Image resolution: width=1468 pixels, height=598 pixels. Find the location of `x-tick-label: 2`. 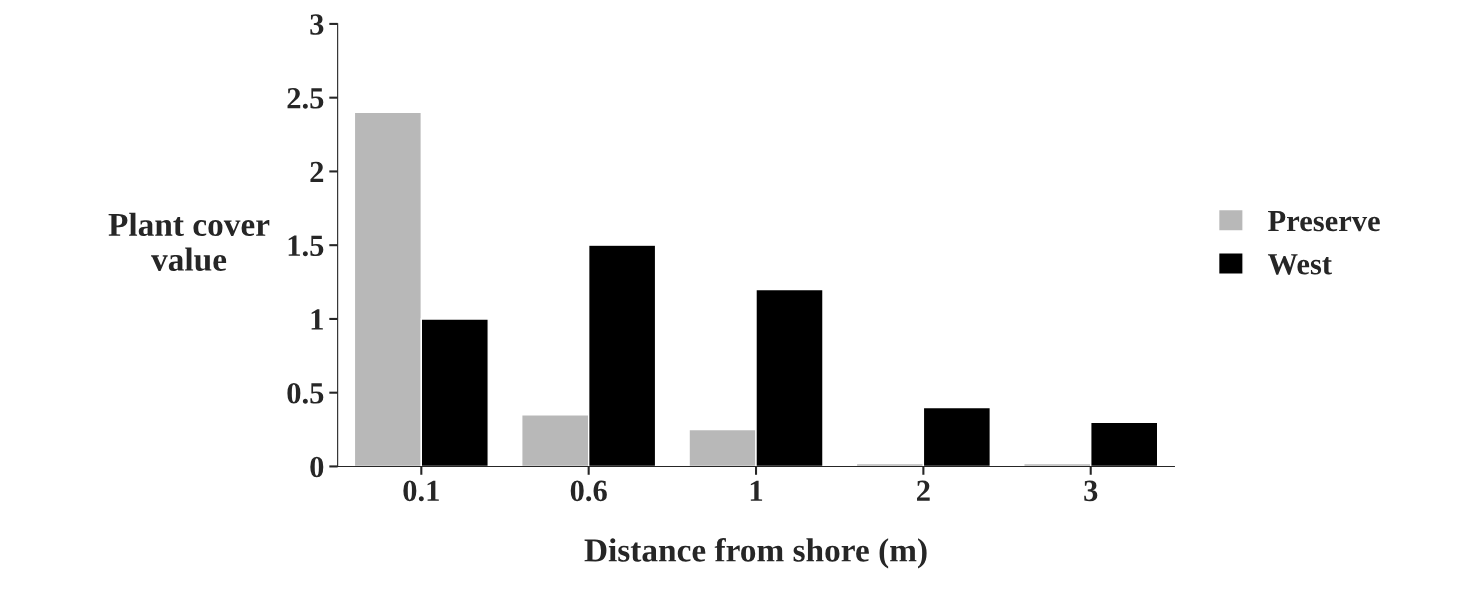

x-tick-label: 2 is located at coordinates (923, 490).